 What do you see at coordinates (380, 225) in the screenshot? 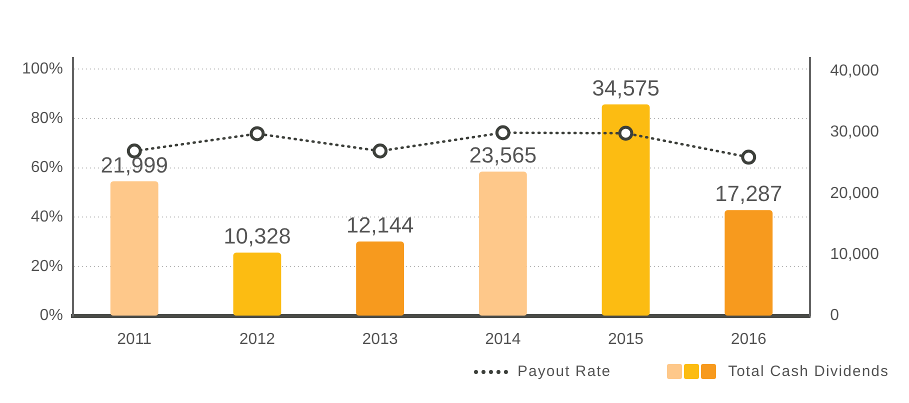
I see `data-label: 12,144` at bounding box center [380, 225].